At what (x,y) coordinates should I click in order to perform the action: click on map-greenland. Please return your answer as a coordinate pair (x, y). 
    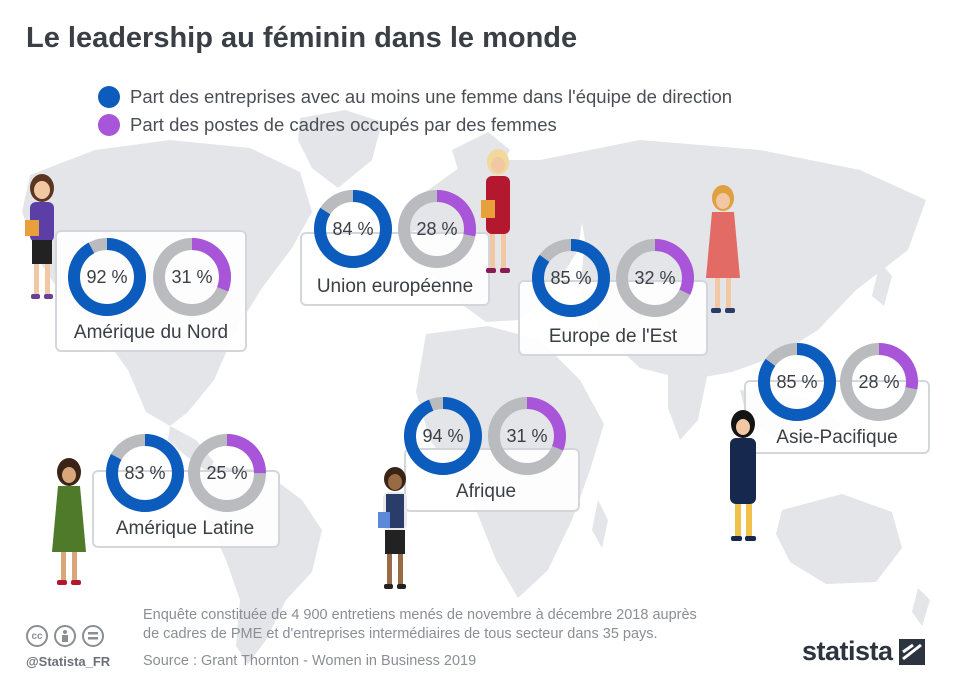
    Looking at the image, I should click on (340, 149).